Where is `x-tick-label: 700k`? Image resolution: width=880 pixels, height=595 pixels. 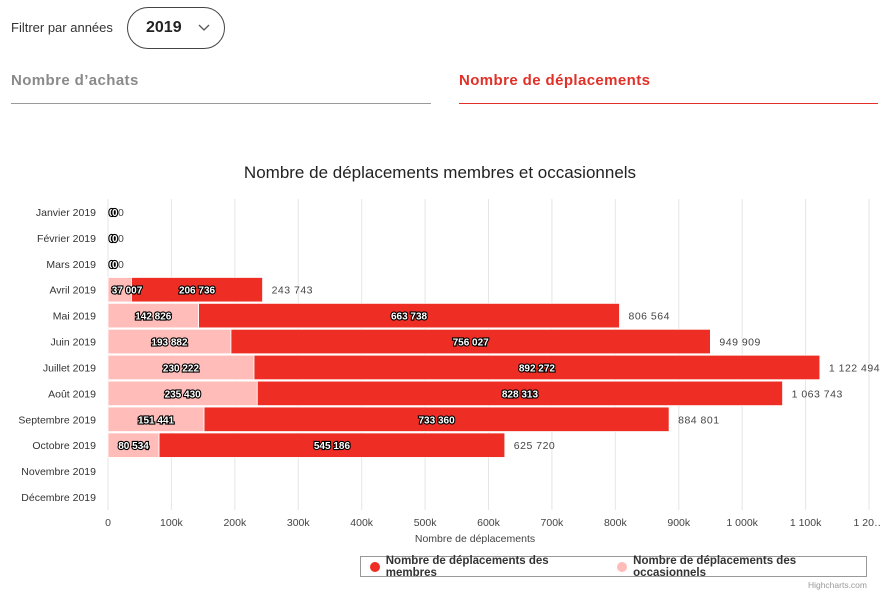
x-tick-label: 700k is located at coordinates (553, 523).